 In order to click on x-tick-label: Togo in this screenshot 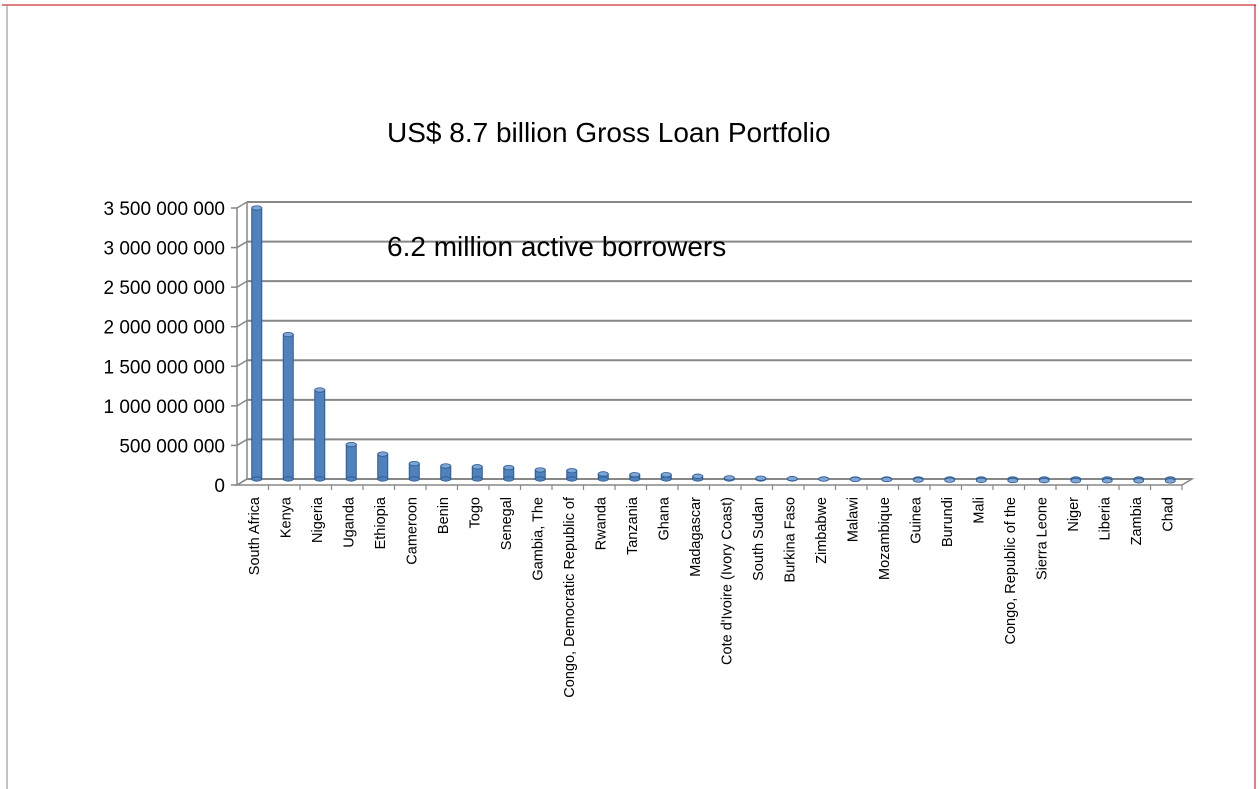, I will do `click(475, 512)`.